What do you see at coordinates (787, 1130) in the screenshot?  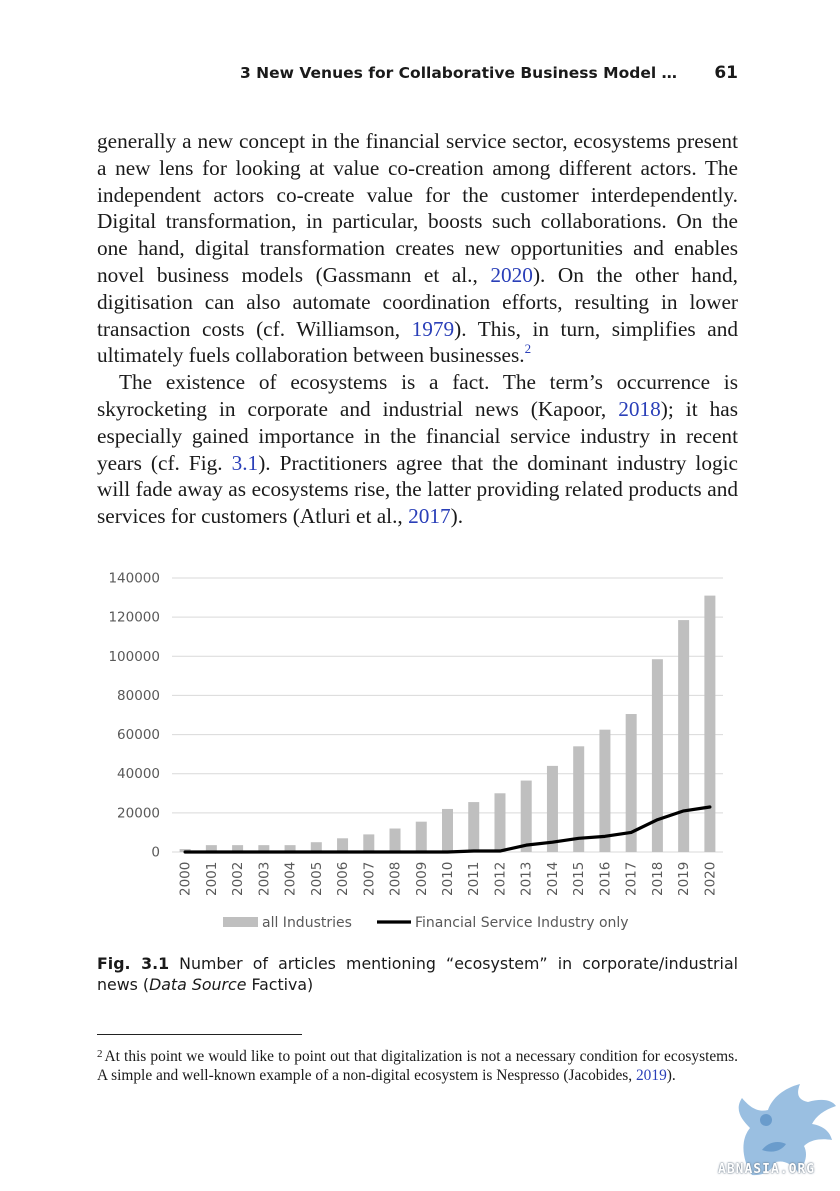 I see `griffin-logo-icon` at bounding box center [787, 1130].